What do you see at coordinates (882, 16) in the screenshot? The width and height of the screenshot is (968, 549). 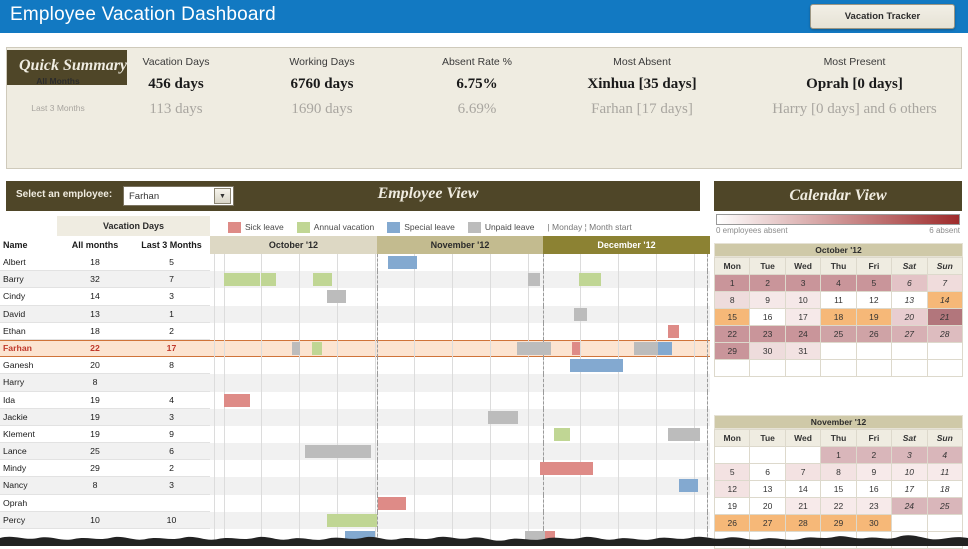 I see `vacation-tracker-button: Vacation Tracker` at bounding box center [882, 16].